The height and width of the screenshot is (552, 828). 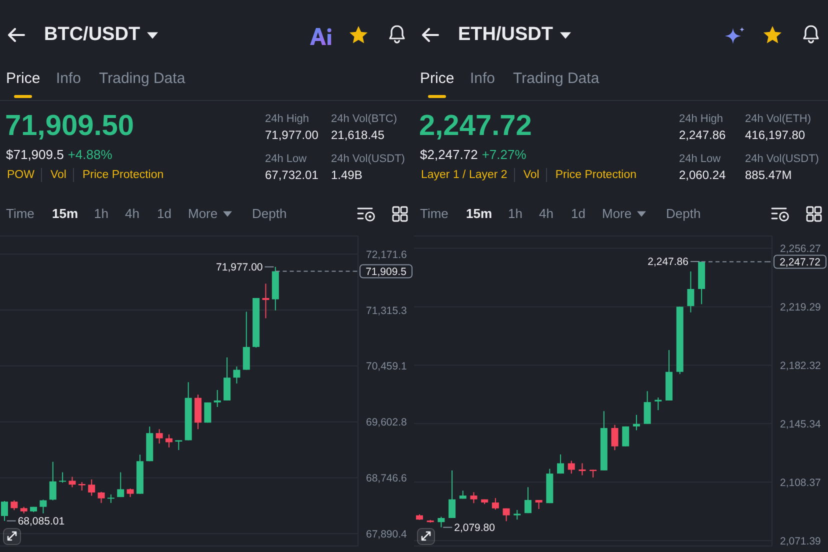 I want to click on y-tick-label: 2,145.34, so click(x=801, y=424).